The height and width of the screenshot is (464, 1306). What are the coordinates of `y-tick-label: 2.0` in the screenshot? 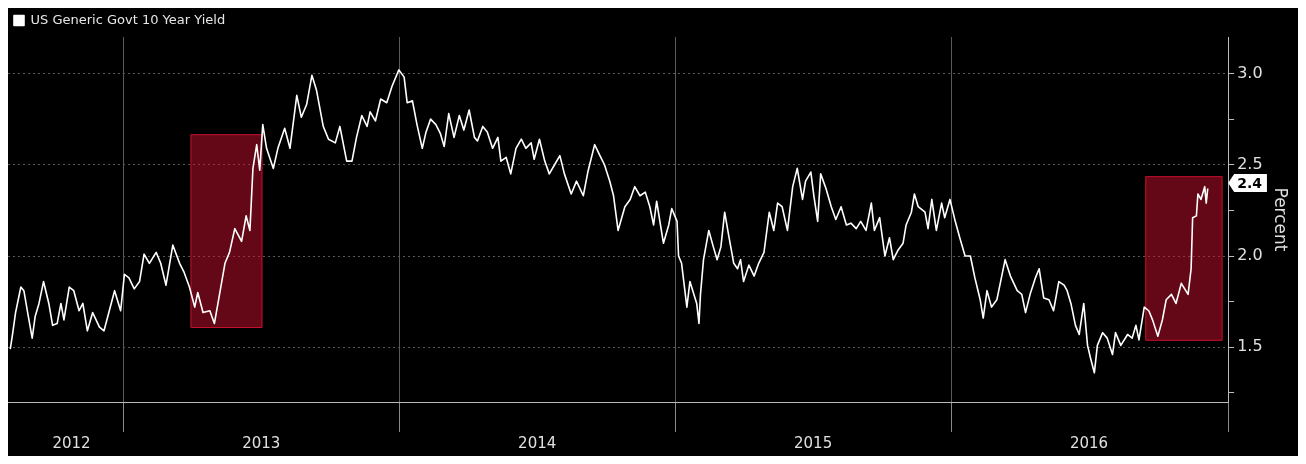 It's located at (1250, 255).